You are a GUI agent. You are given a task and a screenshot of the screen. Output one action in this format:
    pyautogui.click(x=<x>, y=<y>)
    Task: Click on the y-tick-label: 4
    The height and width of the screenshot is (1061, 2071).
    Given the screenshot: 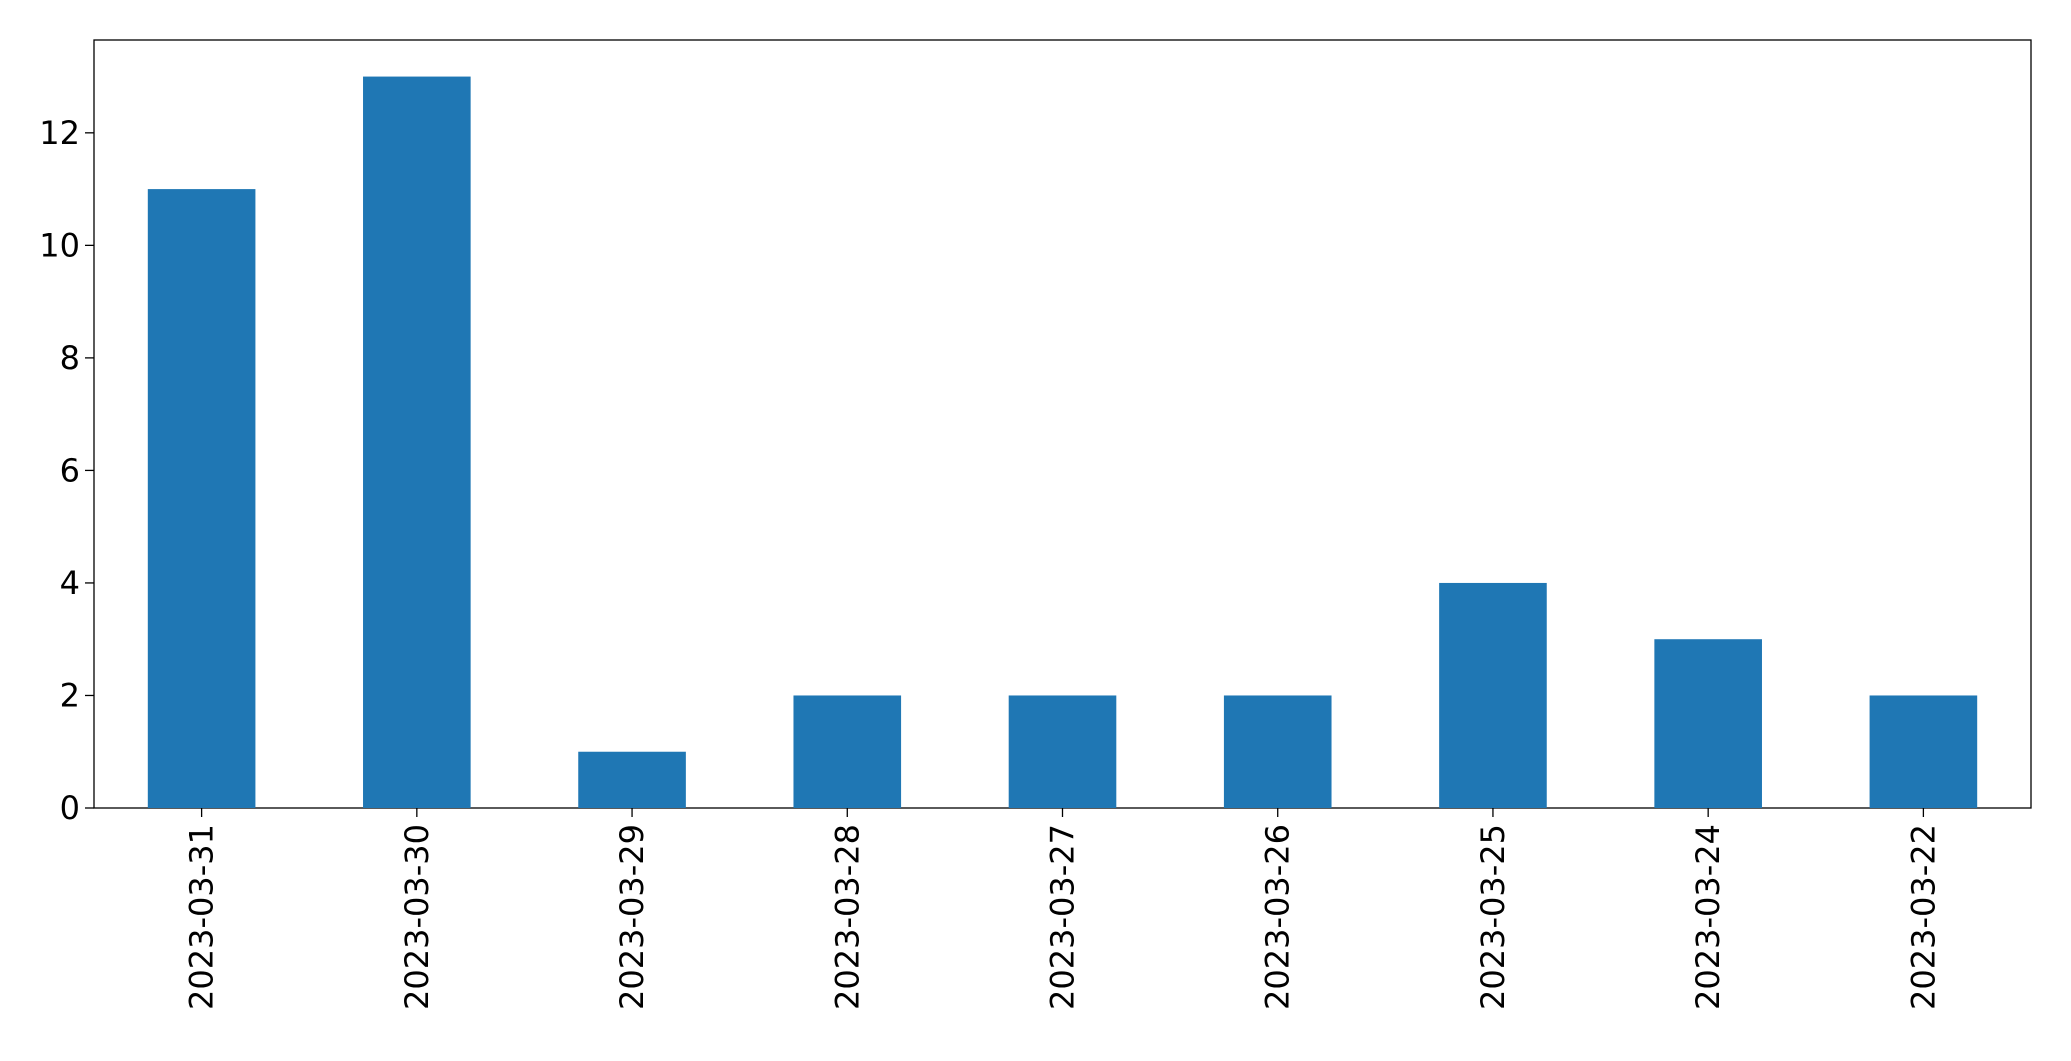 What is the action you would take?
    pyautogui.click(x=70, y=583)
    